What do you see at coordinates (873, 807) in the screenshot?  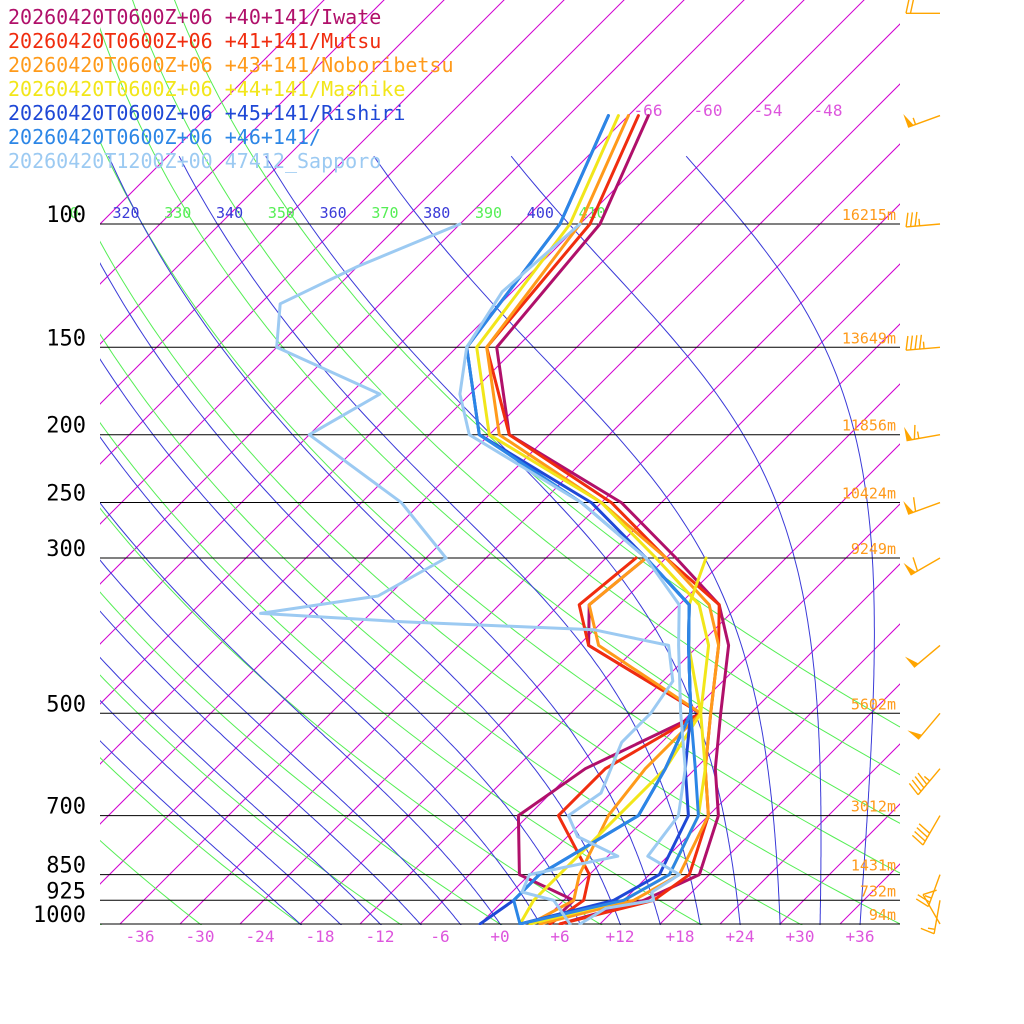 I see `height-label: 3012m` at bounding box center [873, 807].